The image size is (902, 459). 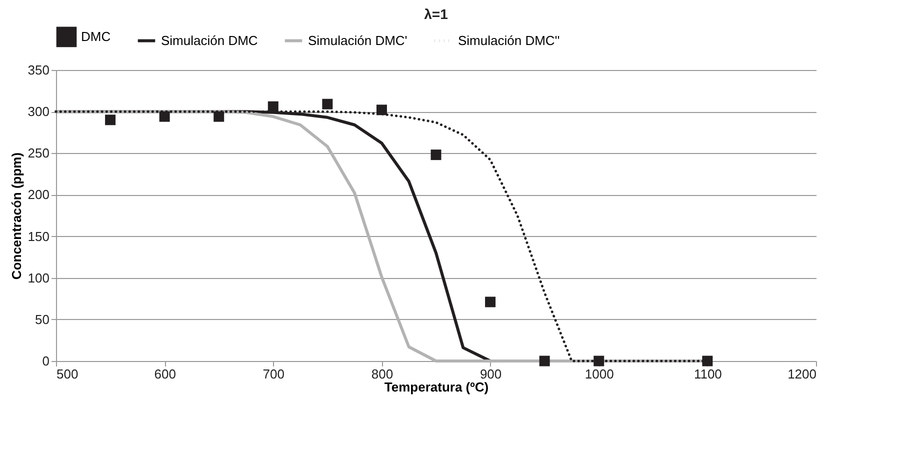 What do you see at coordinates (165, 374) in the screenshot?
I see `x-tick-label: 600` at bounding box center [165, 374].